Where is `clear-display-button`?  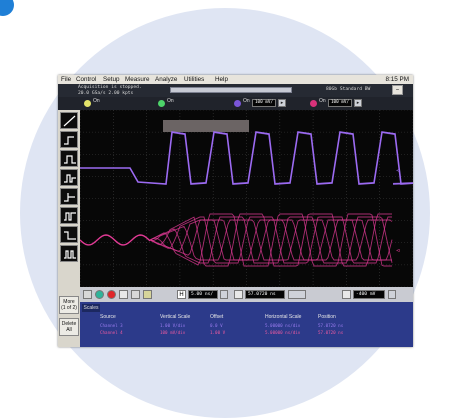
clear-display-button is located at coordinates (147, 294).